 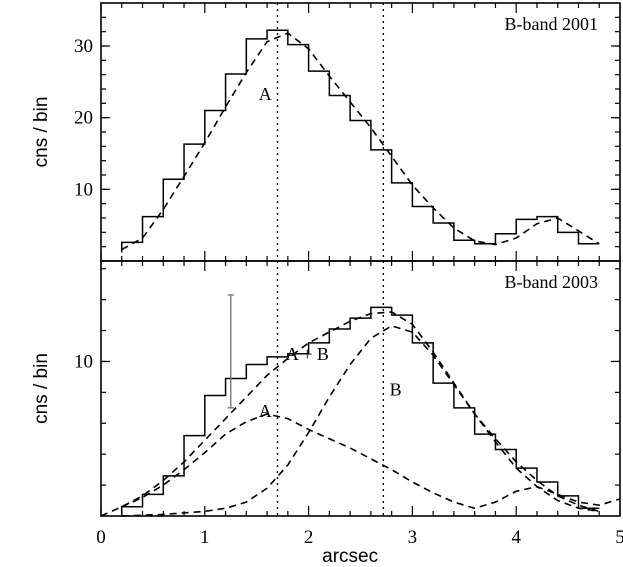 What do you see at coordinates (309, 537) in the screenshot?
I see `x-tick-label: 2` at bounding box center [309, 537].